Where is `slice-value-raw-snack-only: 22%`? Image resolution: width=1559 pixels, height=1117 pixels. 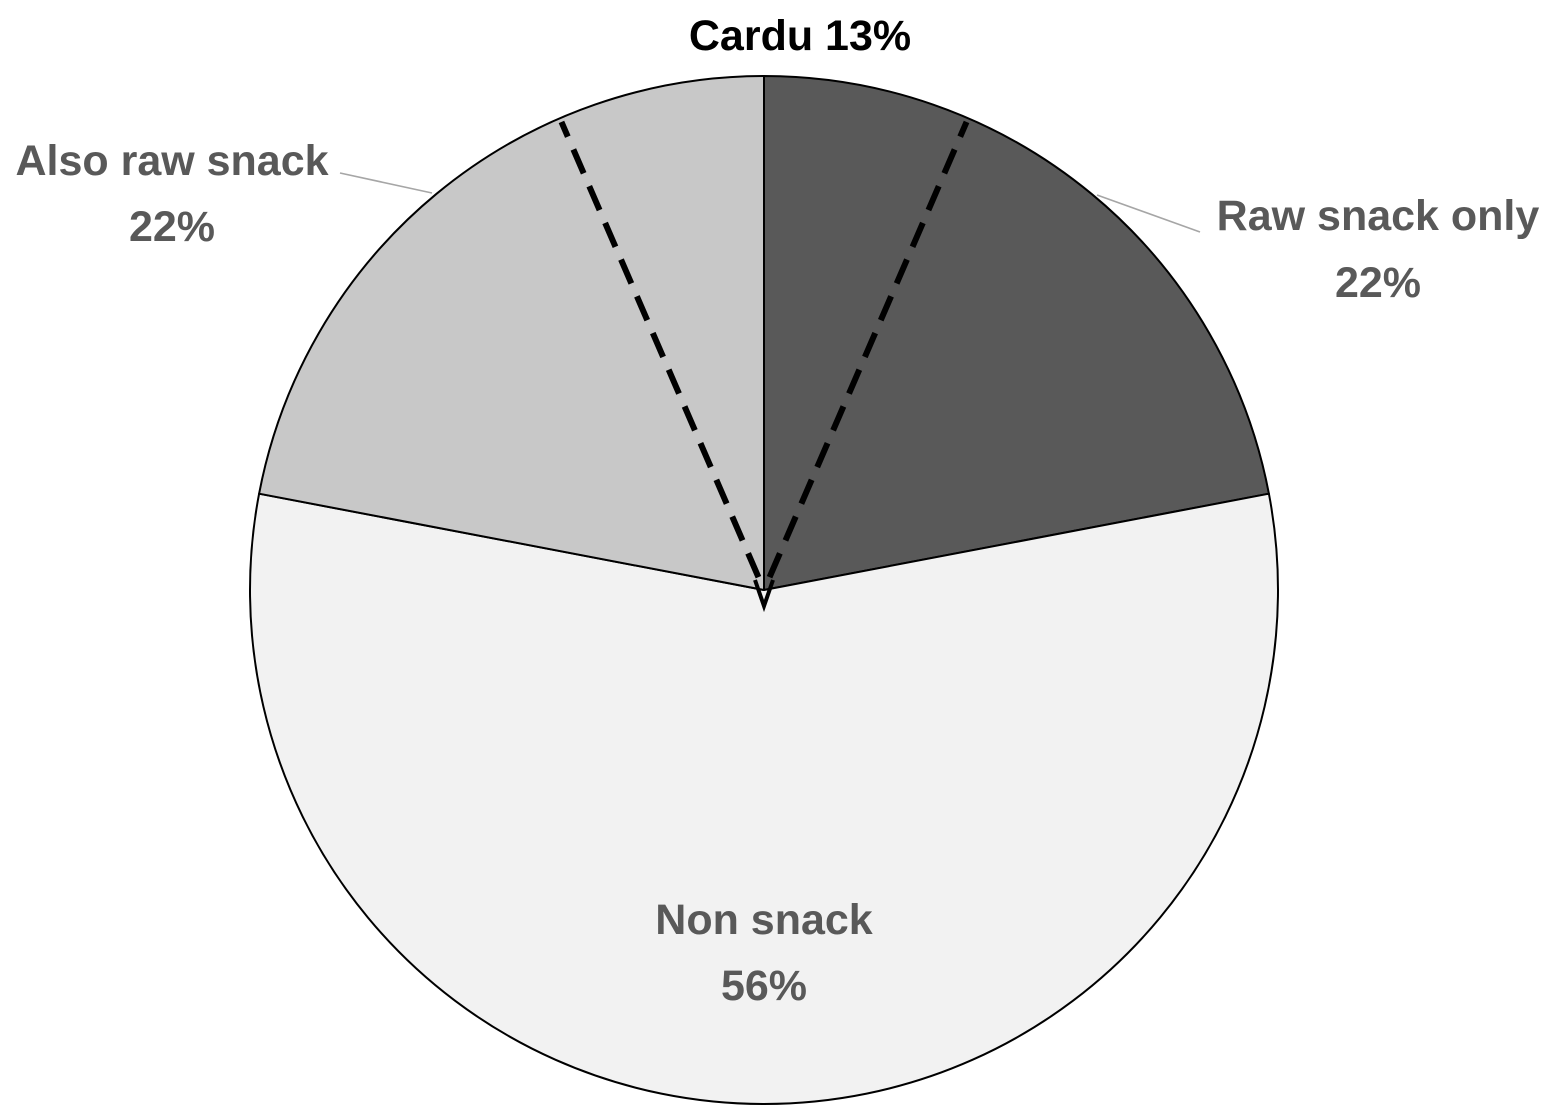
slice-value-raw-snack-only: 22% is located at coordinates (1378, 283).